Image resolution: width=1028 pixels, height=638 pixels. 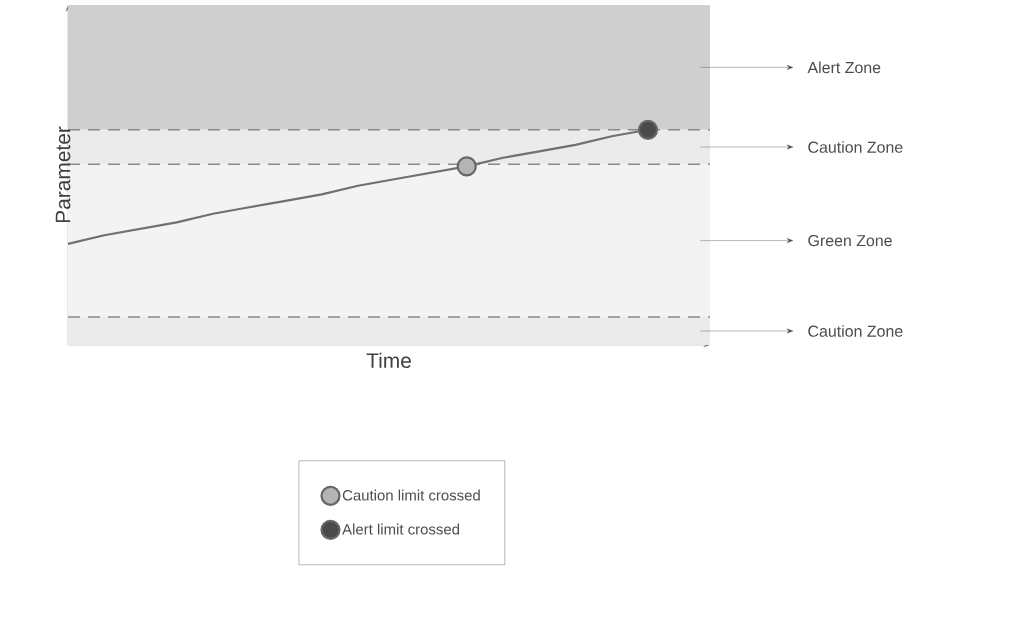 What do you see at coordinates (411, 495) in the screenshot?
I see `legend-label: Caution limit crossed` at bounding box center [411, 495].